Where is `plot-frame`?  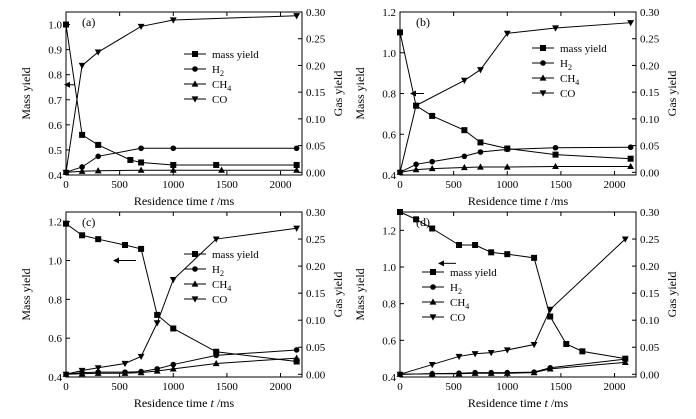
plot-frame is located at coordinates (518, 93).